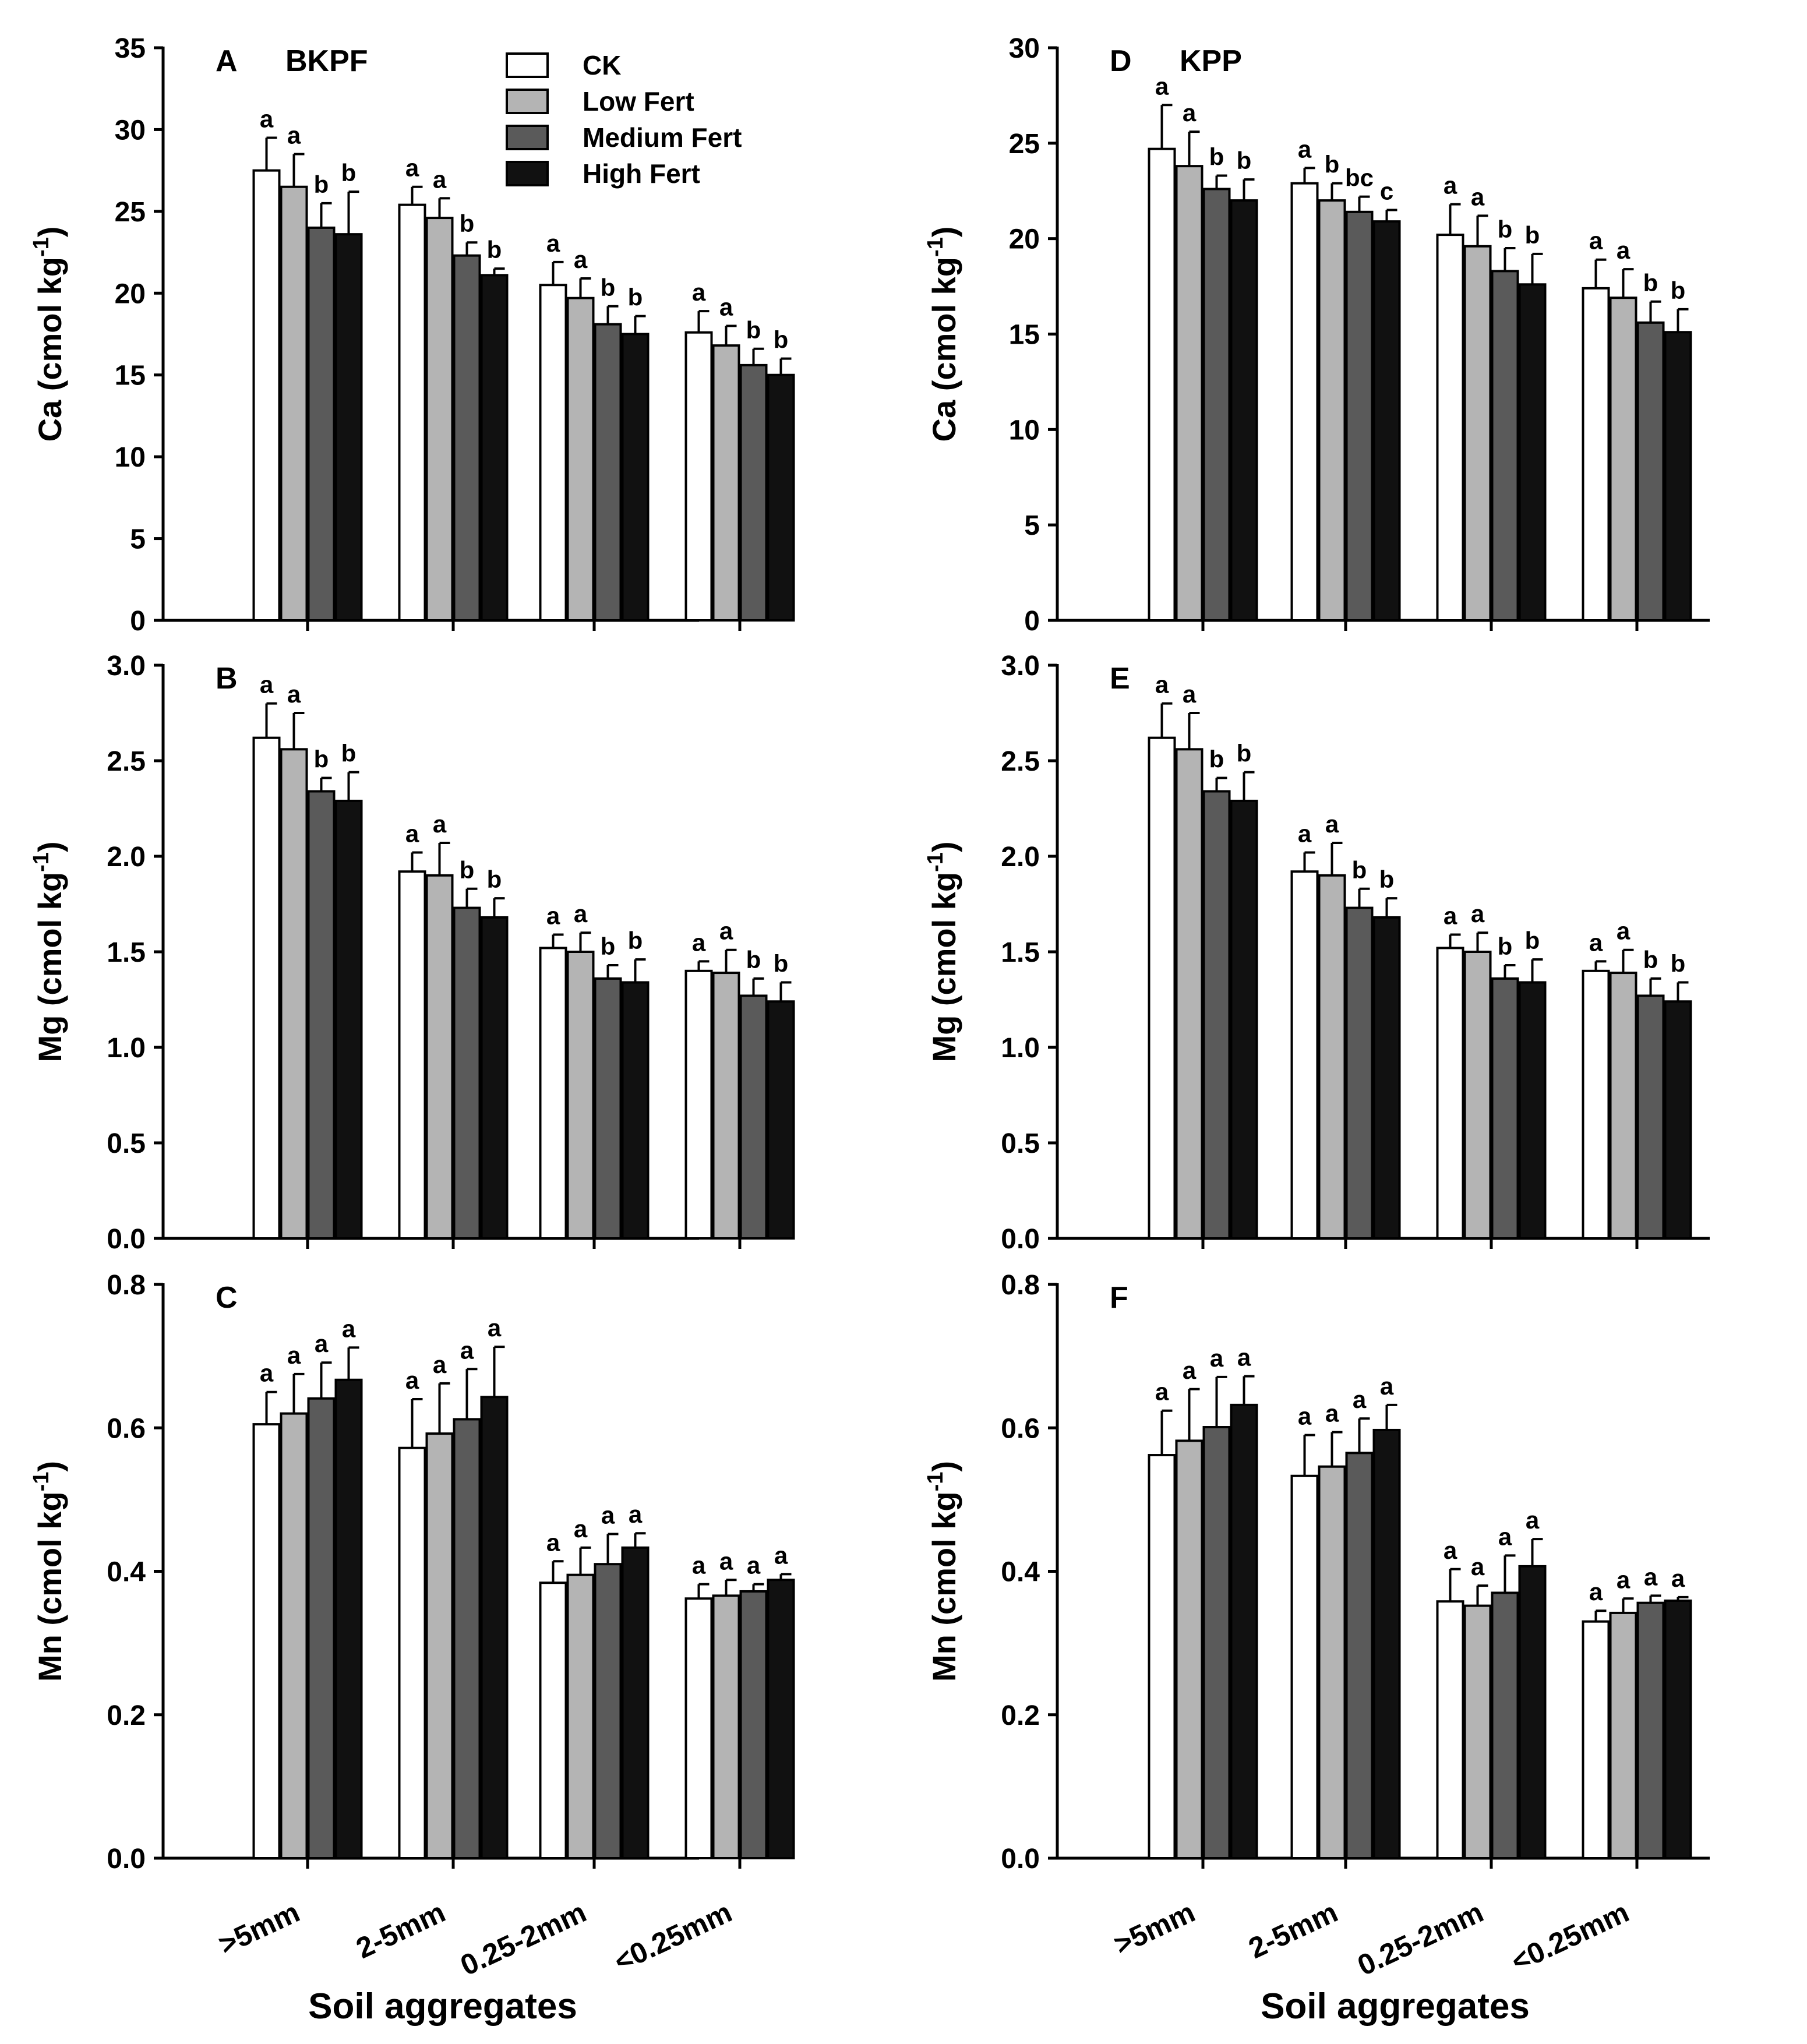 This screenshot has width=1807, height=2044. I want to click on x-axis-label: Soil aggregates, so click(1396, 2006).